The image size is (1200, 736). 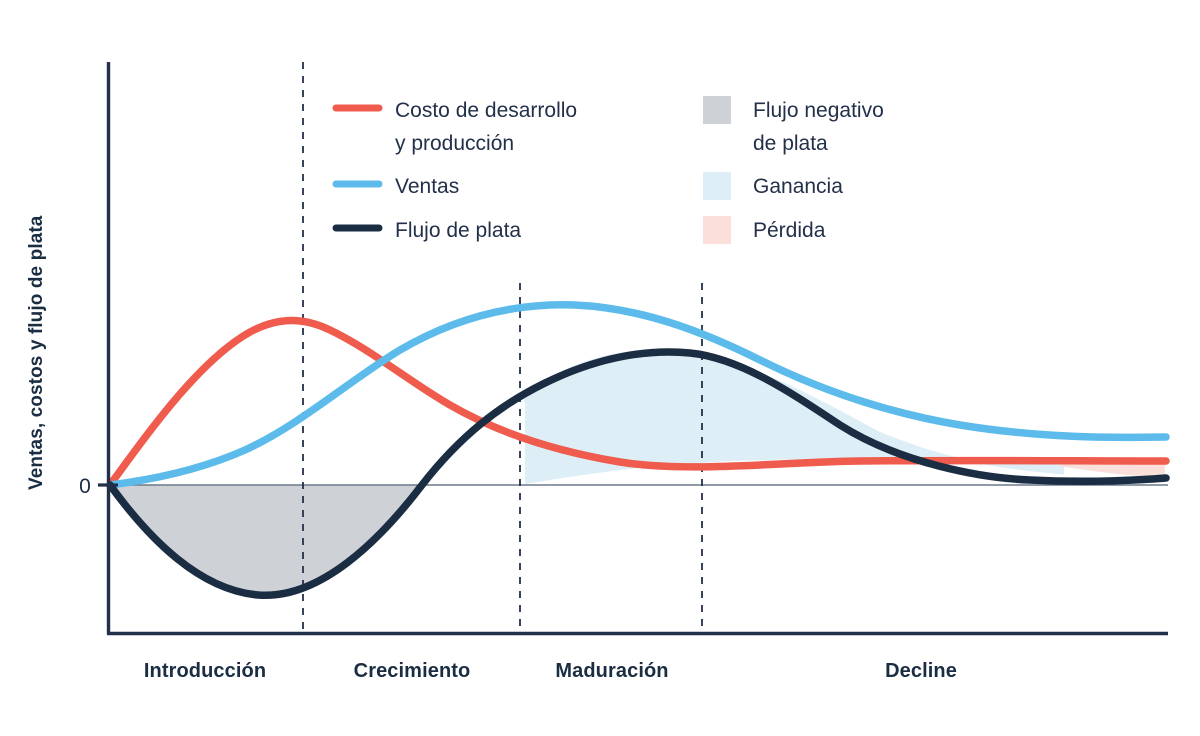 I want to click on region-perdida, so click(x=1112, y=469).